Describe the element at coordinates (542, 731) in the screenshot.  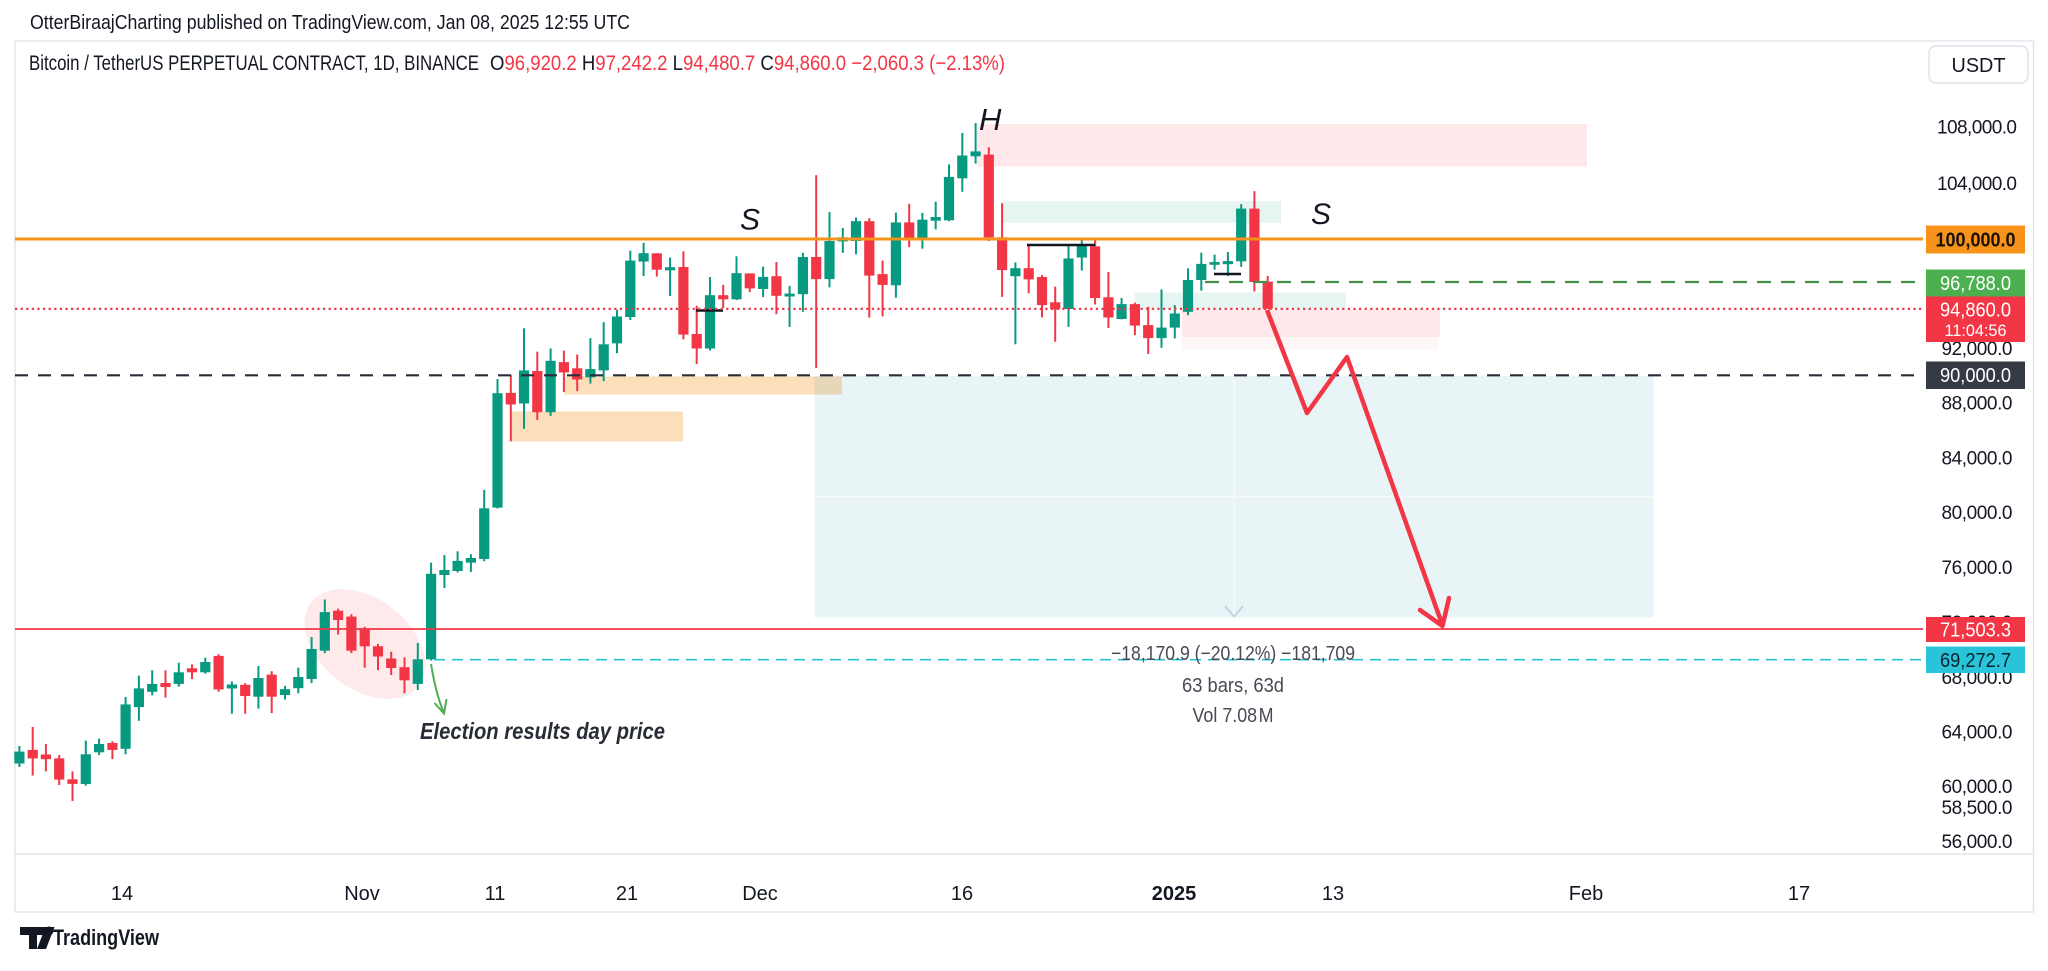
I see `svg-text: Election results day price` at that location.